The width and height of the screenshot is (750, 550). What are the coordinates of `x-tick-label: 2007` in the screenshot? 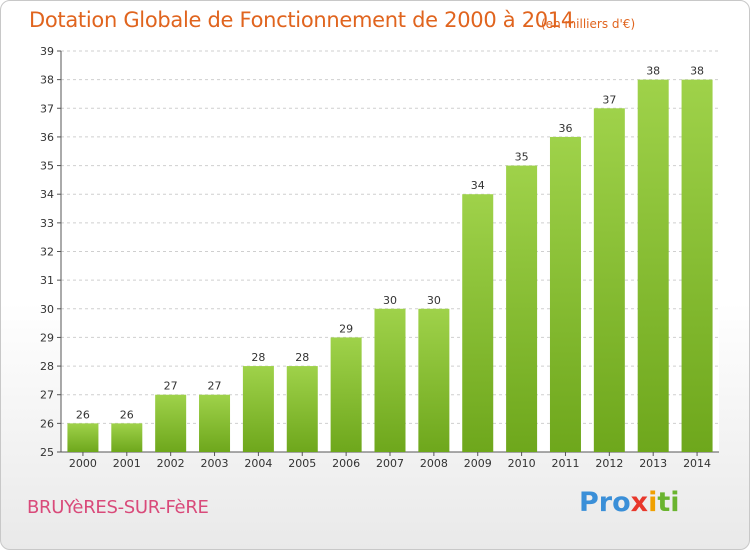 It's located at (390, 463).